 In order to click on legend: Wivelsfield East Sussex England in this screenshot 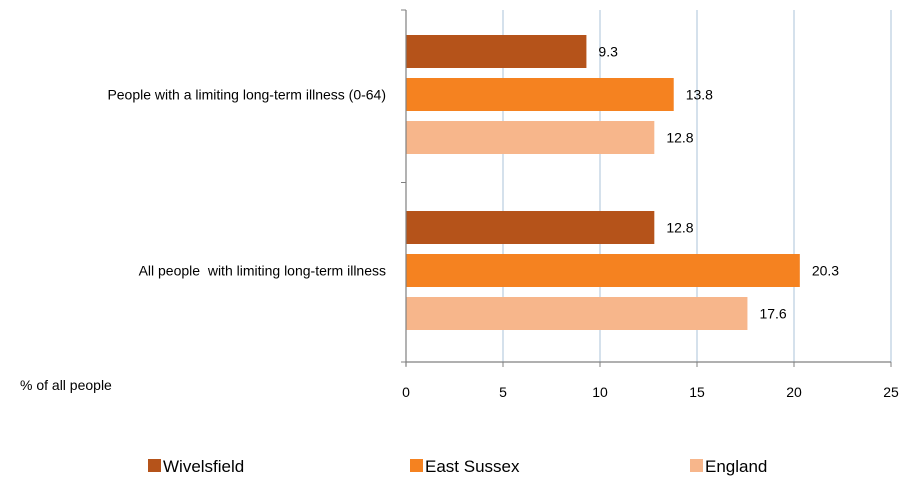, I will do `click(457, 466)`.